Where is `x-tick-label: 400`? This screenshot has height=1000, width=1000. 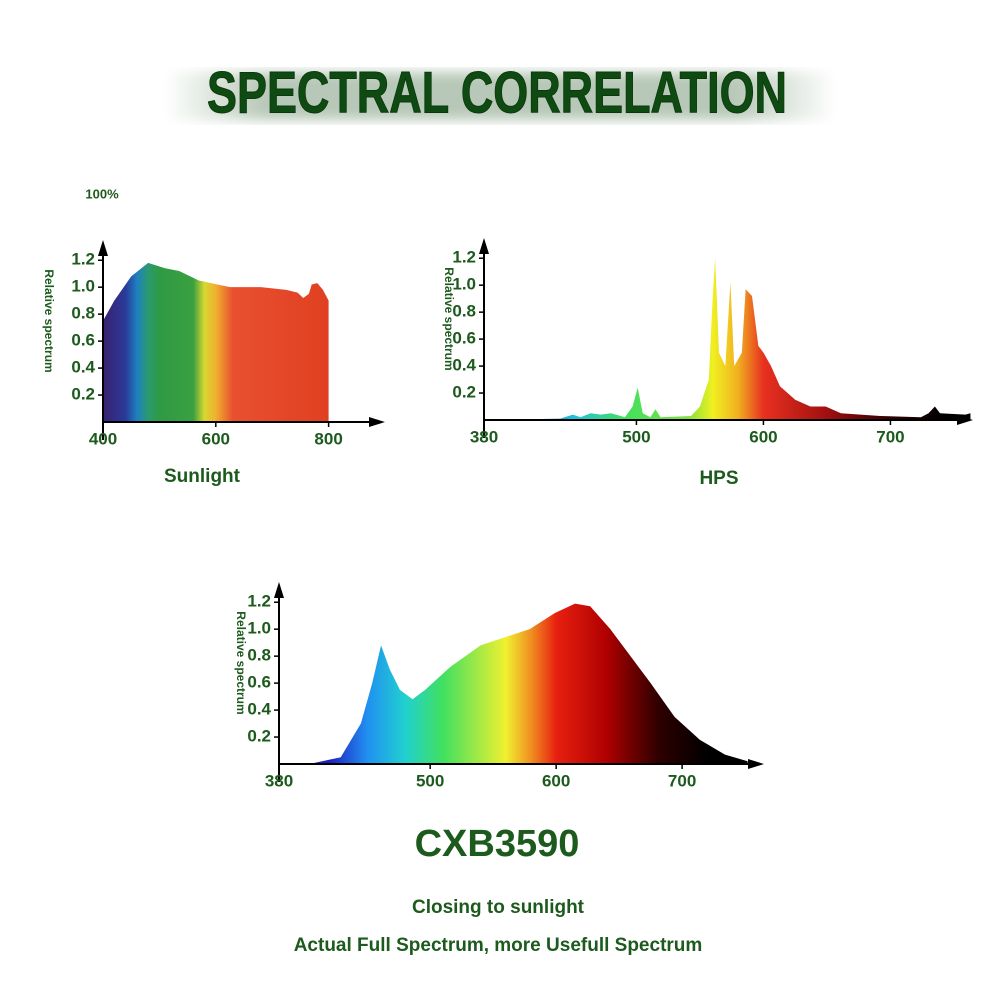 x-tick-label: 400 is located at coordinates (103, 438).